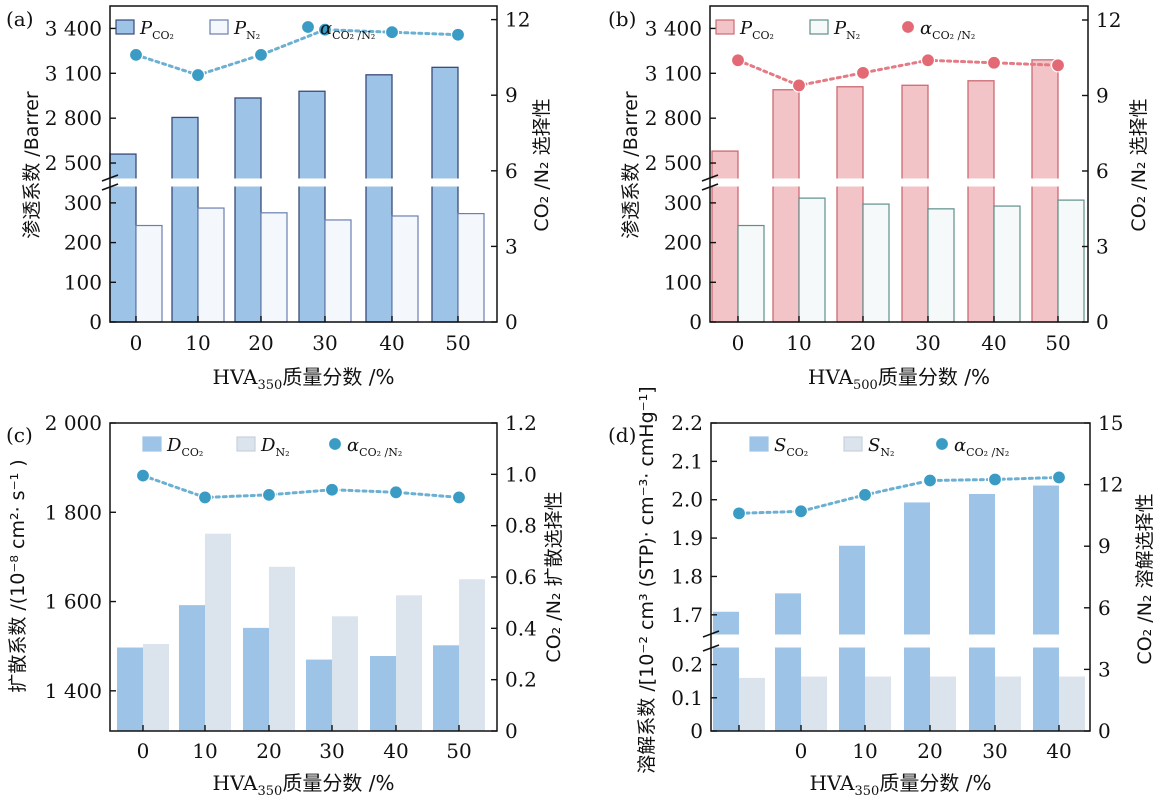 This screenshot has width=1168, height=797. What do you see at coordinates (1110, 423) in the screenshot?
I see `y-right-tick-label: 15` at bounding box center [1110, 423].